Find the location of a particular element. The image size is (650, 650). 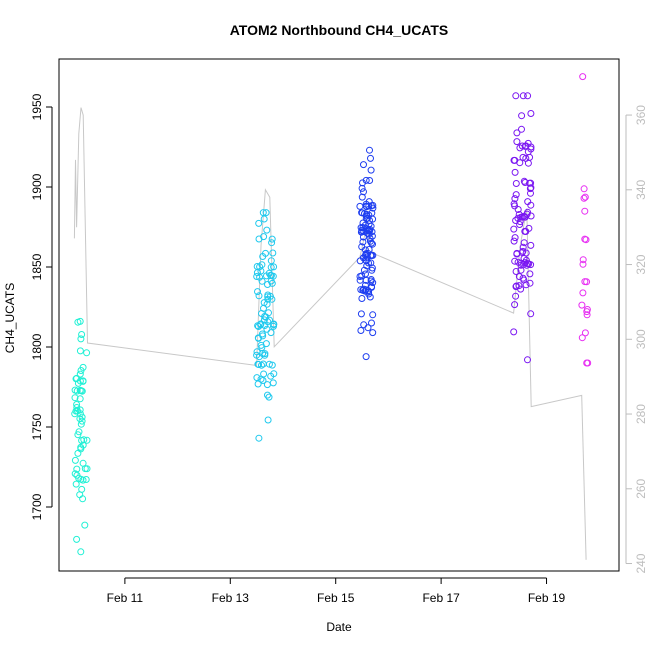

y2-tick-label: 280 is located at coordinates (641, 414).